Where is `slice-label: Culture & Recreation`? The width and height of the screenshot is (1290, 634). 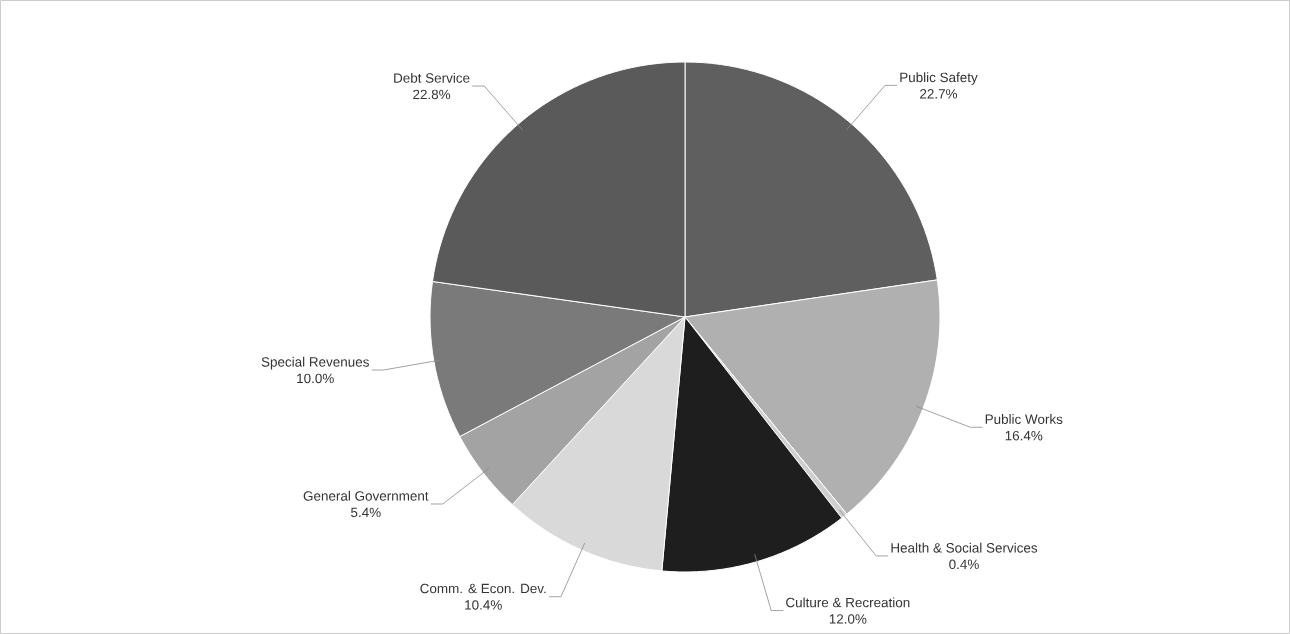
slice-label: Culture & Recreation is located at coordinates (848, 602).